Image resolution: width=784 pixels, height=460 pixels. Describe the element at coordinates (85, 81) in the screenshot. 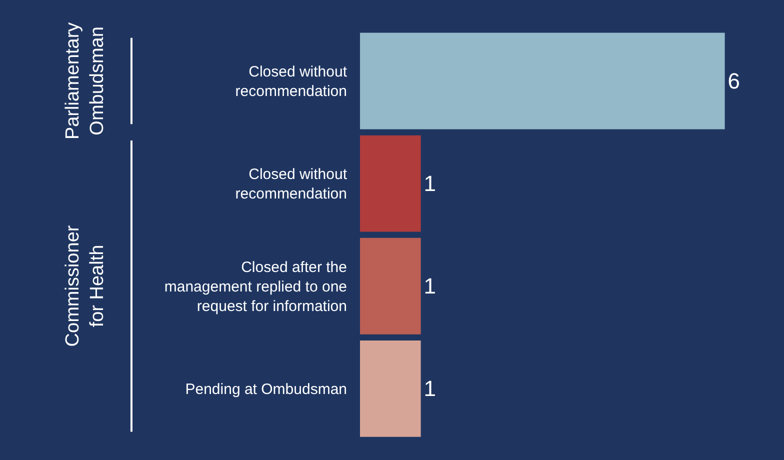

I see `text: Parliamentary Ombudsman` at that location.